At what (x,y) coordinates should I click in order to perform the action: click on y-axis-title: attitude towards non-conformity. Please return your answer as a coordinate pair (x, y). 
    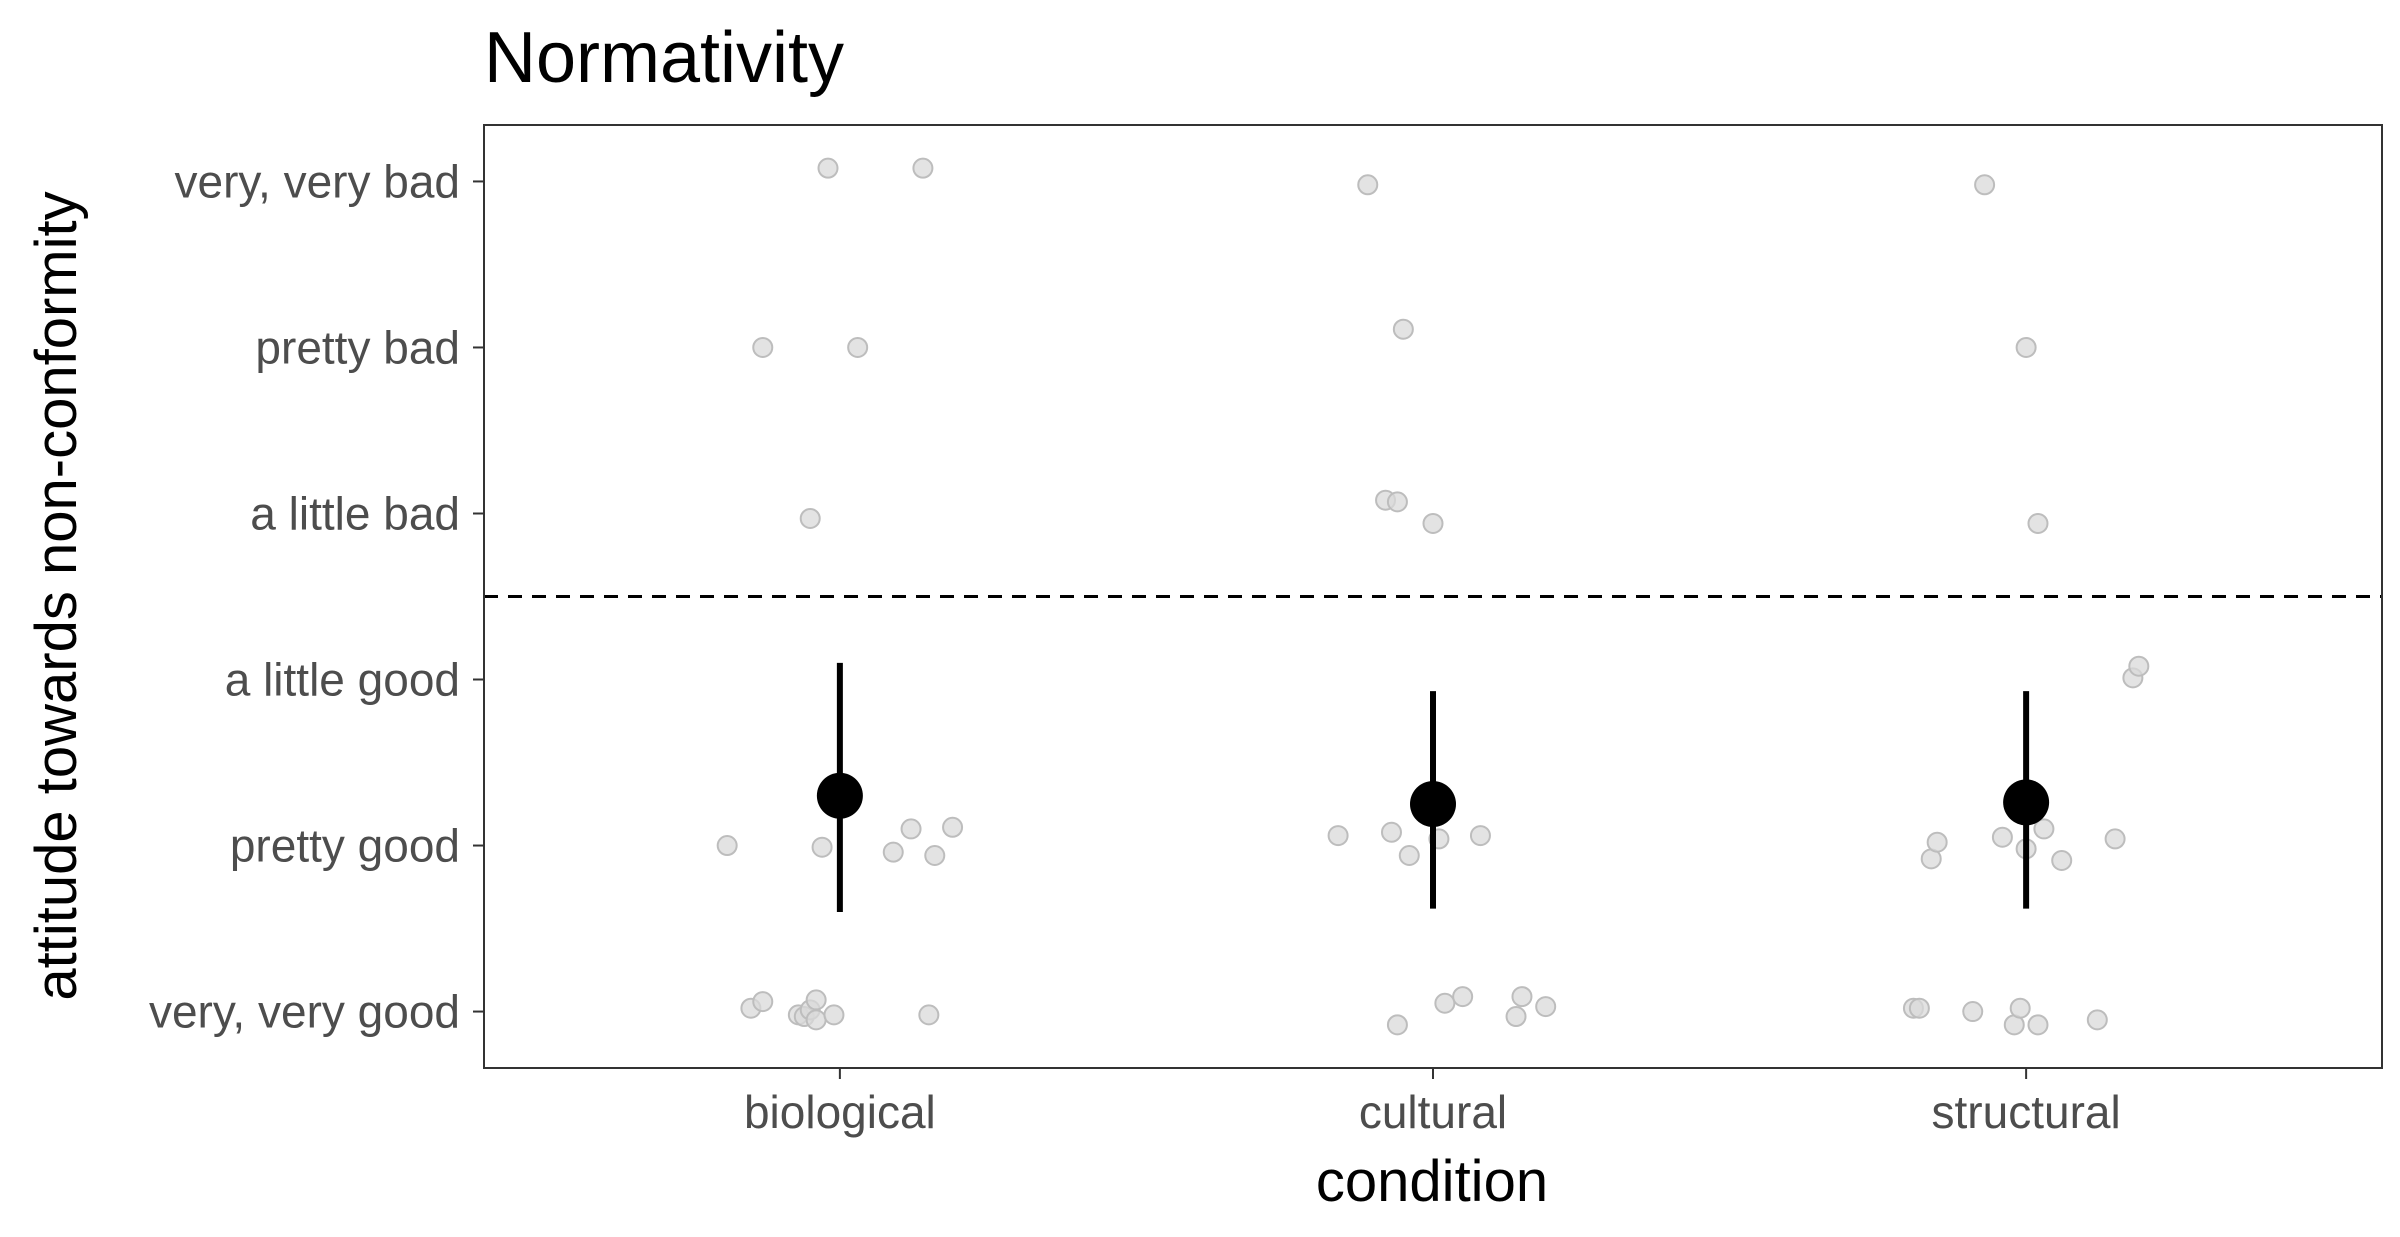
    Looking at the image, I should click on (56, 595).